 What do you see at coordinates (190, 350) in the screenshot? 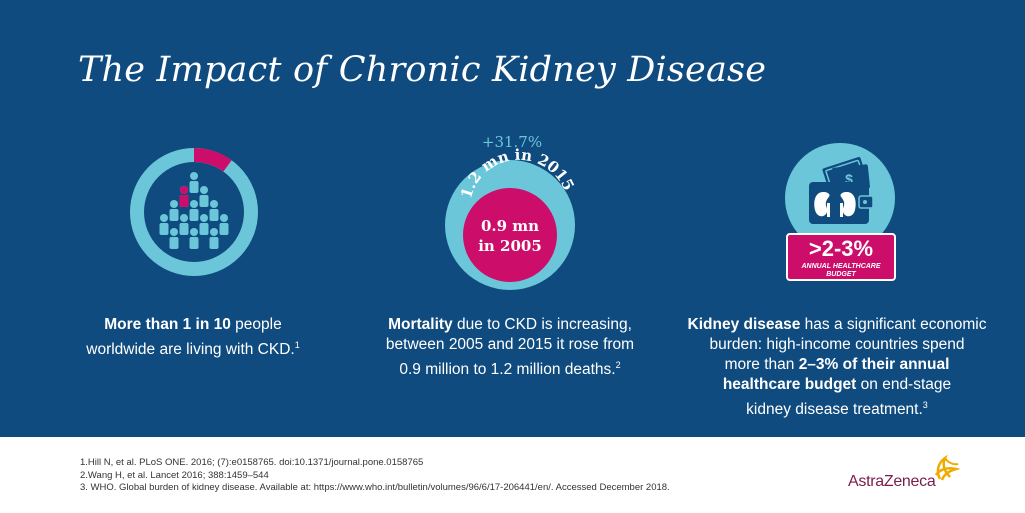
I see `prevalence-line2: worldwide are living with CKD.` at bounding box center [190, 350].